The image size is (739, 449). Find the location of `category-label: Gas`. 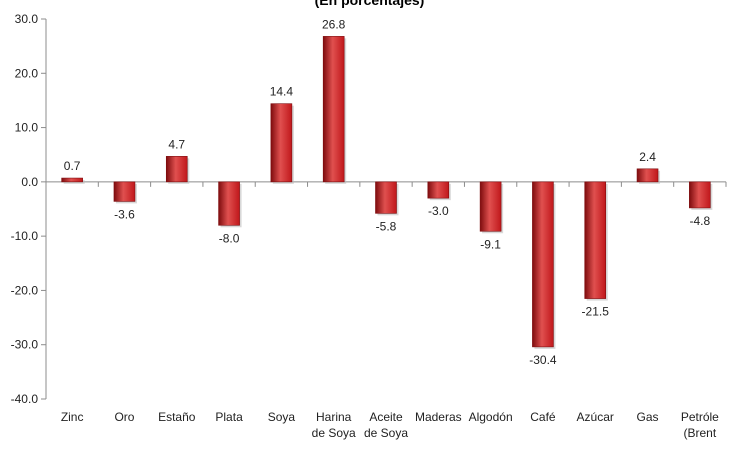

category-label: Gas is located at coordinates (648, 417).